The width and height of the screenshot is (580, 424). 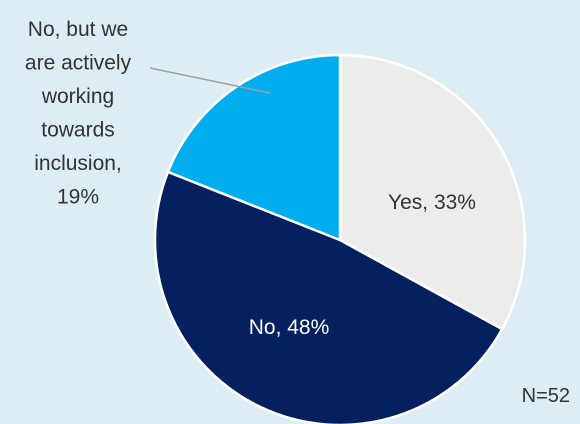 What do you see at coordinates (210, 80) in the screenshot?
I see `leader-line` at bounding box center [210, 80].